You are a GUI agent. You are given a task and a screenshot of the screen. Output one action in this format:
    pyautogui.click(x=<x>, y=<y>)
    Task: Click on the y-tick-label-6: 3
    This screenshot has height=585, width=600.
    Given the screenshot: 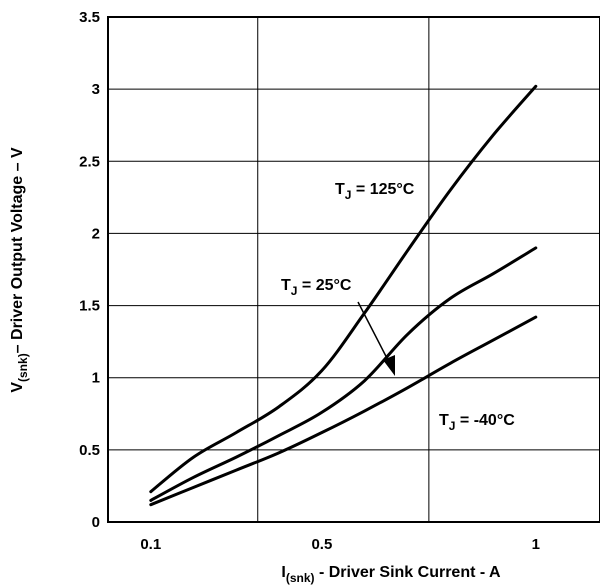 What is the action you would take?
    pyautogui.click(x=96, y=89)
    